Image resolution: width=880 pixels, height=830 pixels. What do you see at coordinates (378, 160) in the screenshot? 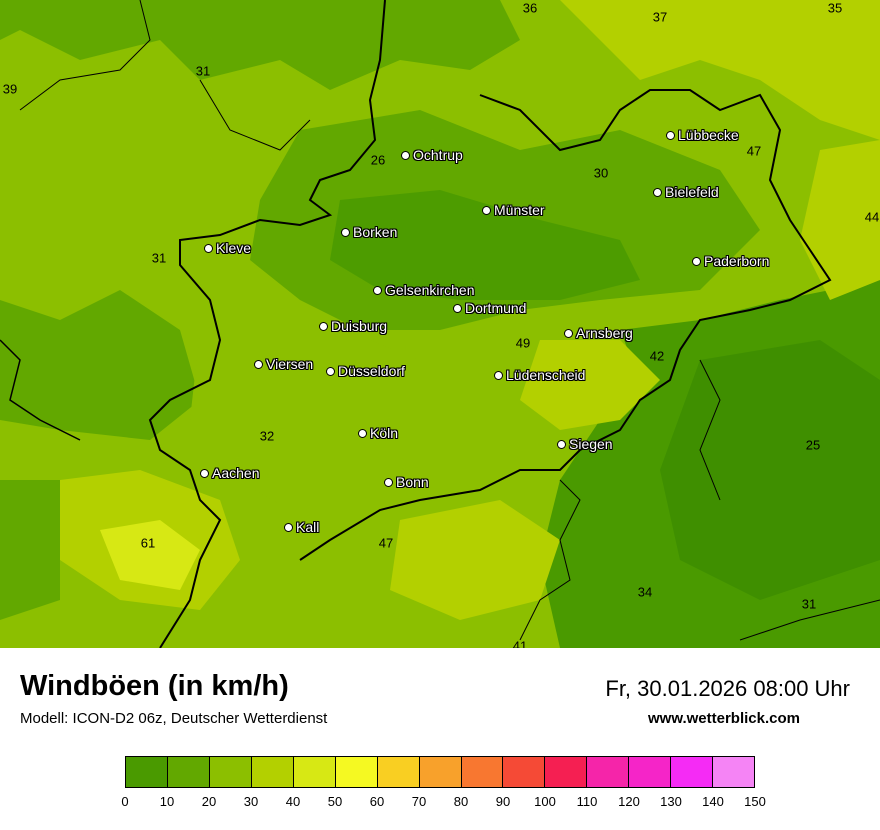
I see `gust-value: 26` at bounding box center [378, 160].